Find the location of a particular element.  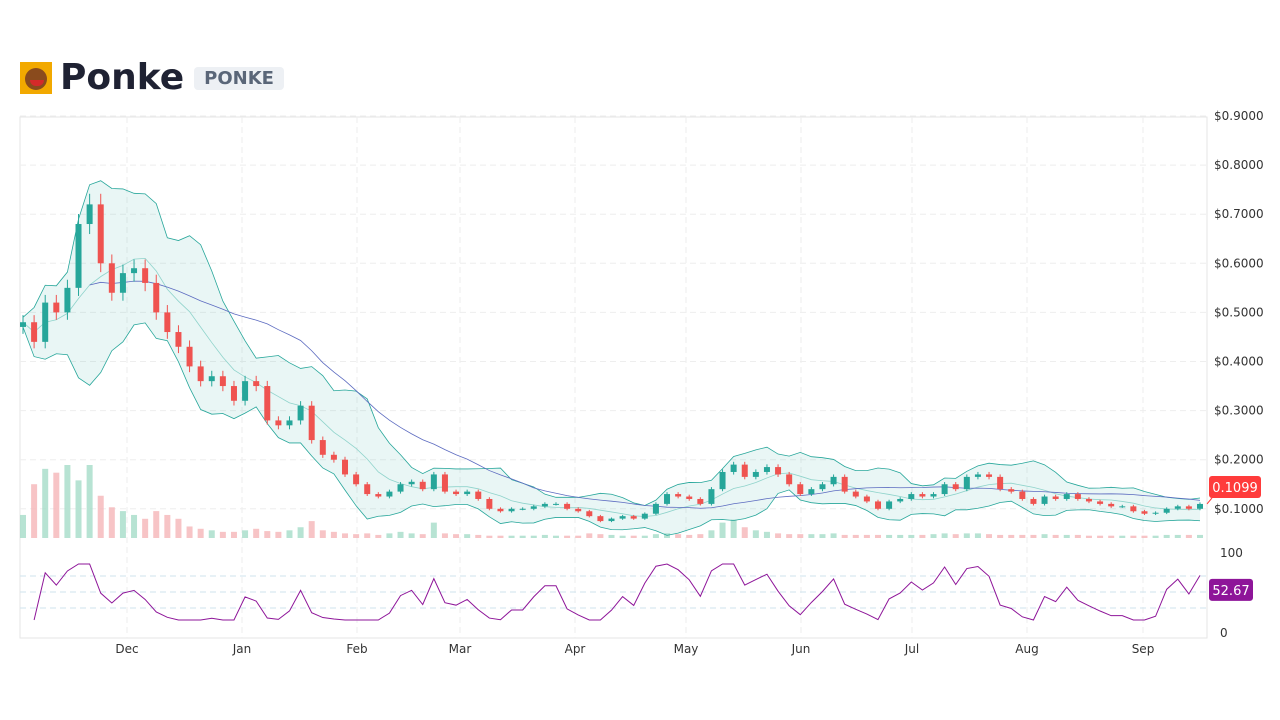

price-tick-label: $0.2000 is located at coordinates (1239, 460).